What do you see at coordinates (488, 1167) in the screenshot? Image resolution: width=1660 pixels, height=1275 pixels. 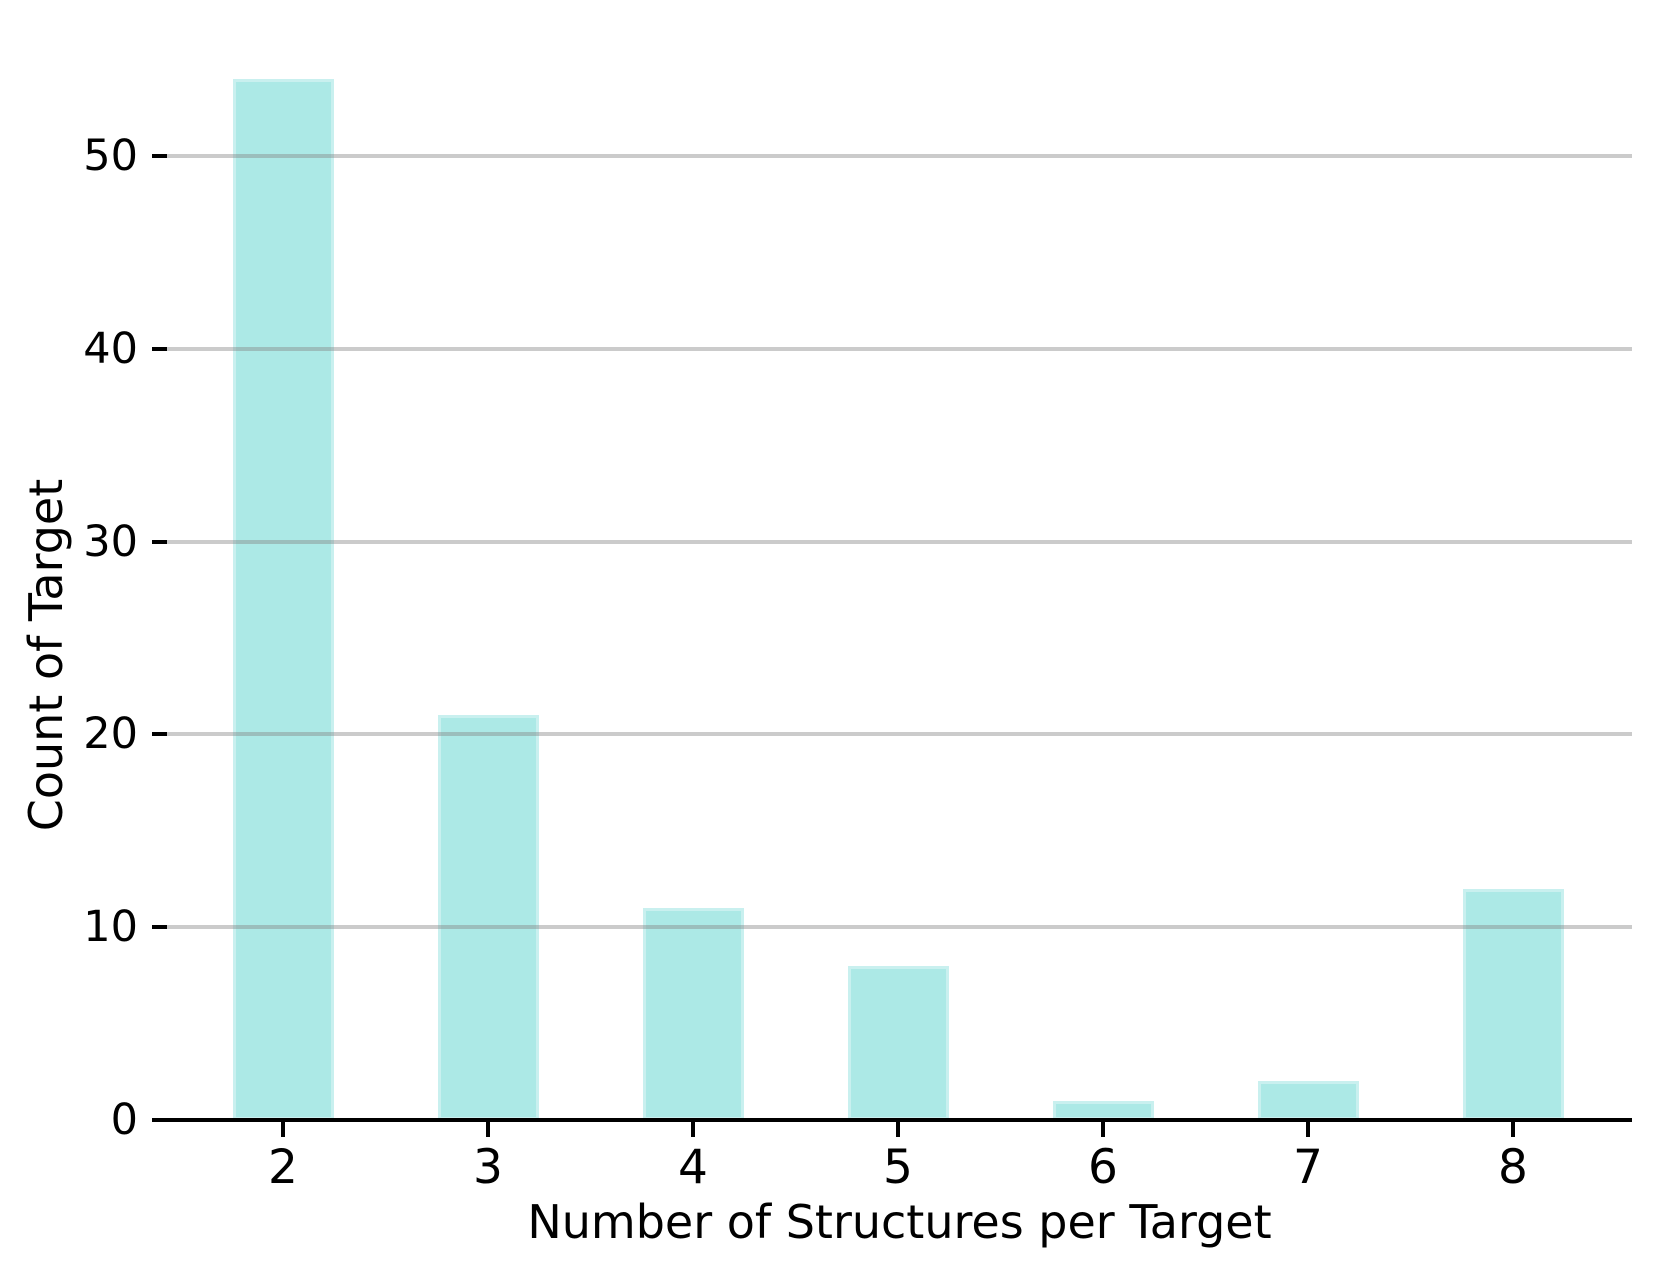 I see `x-tick-label: 3` at bounding box center [488, 1167].